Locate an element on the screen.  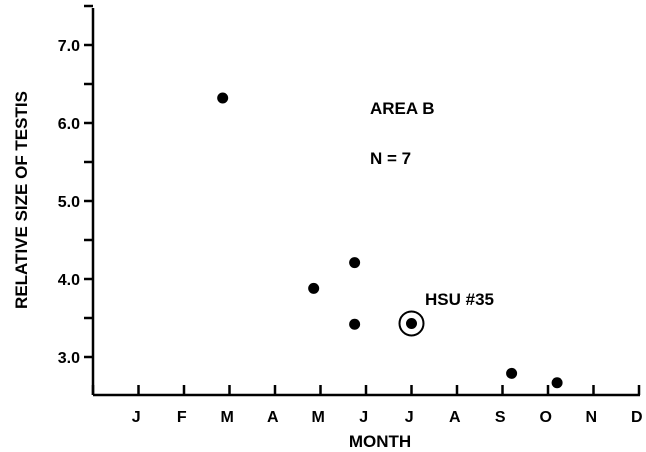
highlight-ring is located at coordinates (411, 323).